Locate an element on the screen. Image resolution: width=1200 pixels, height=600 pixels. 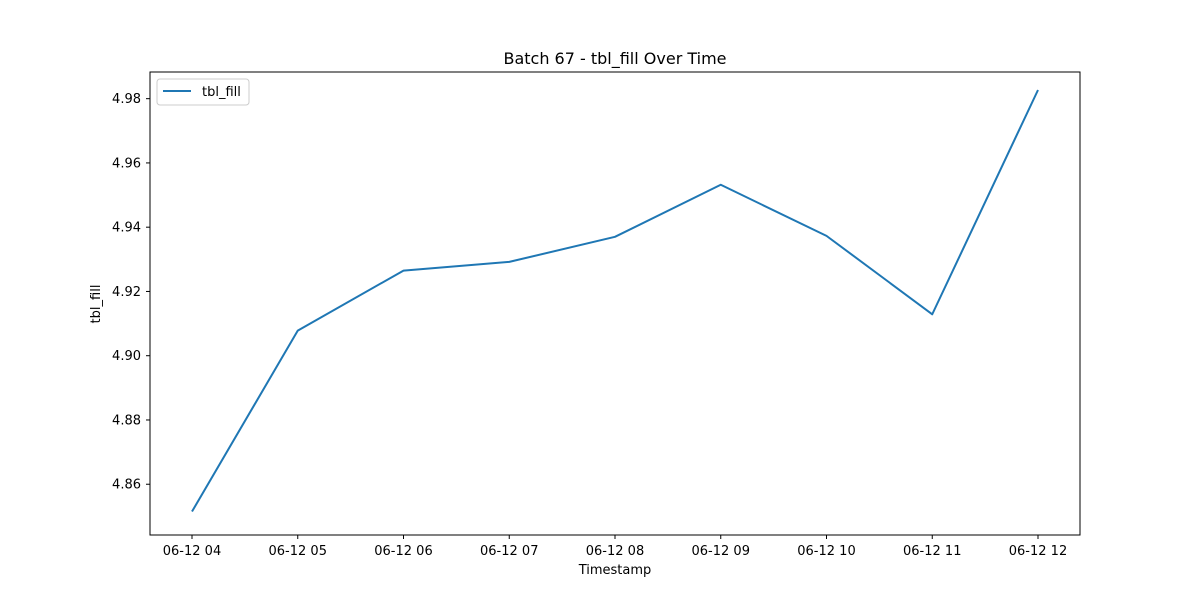
chart-title: Batch 67 - tbl_fill Over Time is located at coordinates (614, 59).